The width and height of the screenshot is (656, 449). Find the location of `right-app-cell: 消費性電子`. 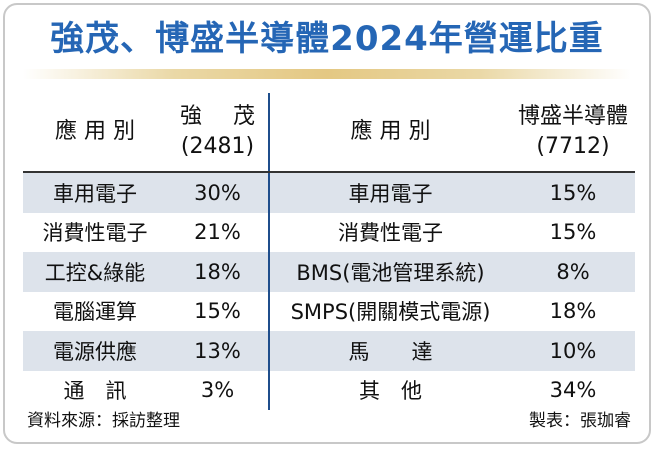

right-app-cell: 消費性電子 is located at coordinates (390, 233).